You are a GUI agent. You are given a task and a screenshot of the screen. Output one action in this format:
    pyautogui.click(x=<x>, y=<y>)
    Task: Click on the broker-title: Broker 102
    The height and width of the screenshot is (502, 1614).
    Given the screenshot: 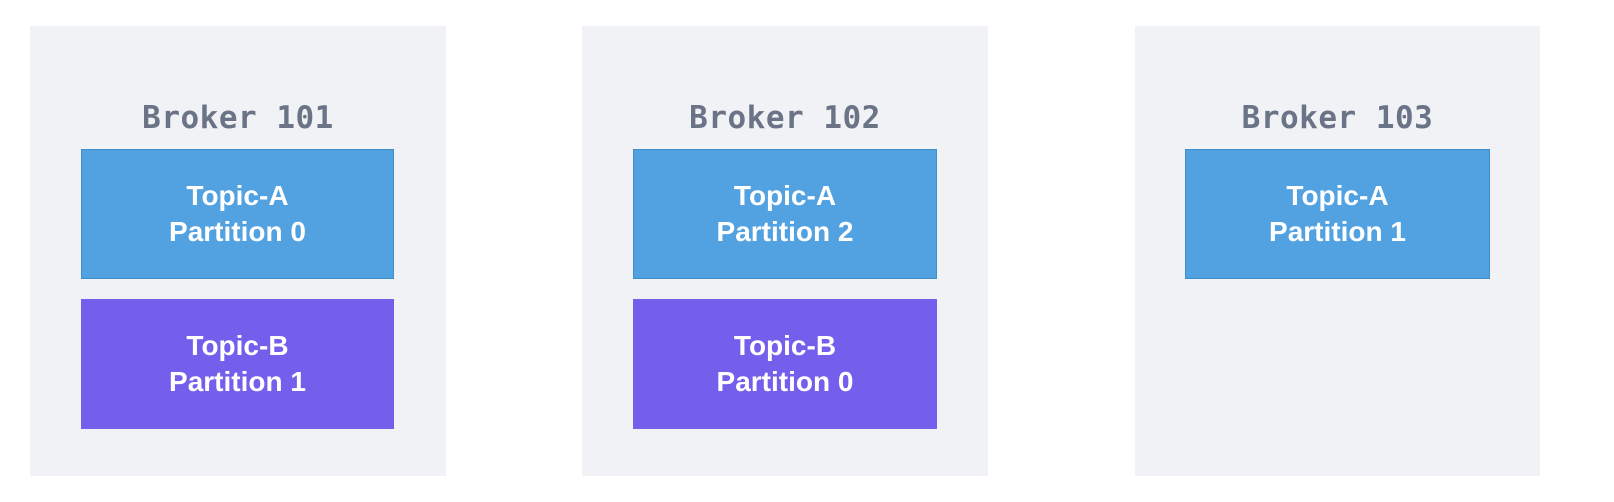 What is the action you would take?
    pyautogui.click(x=785, y=118)
    